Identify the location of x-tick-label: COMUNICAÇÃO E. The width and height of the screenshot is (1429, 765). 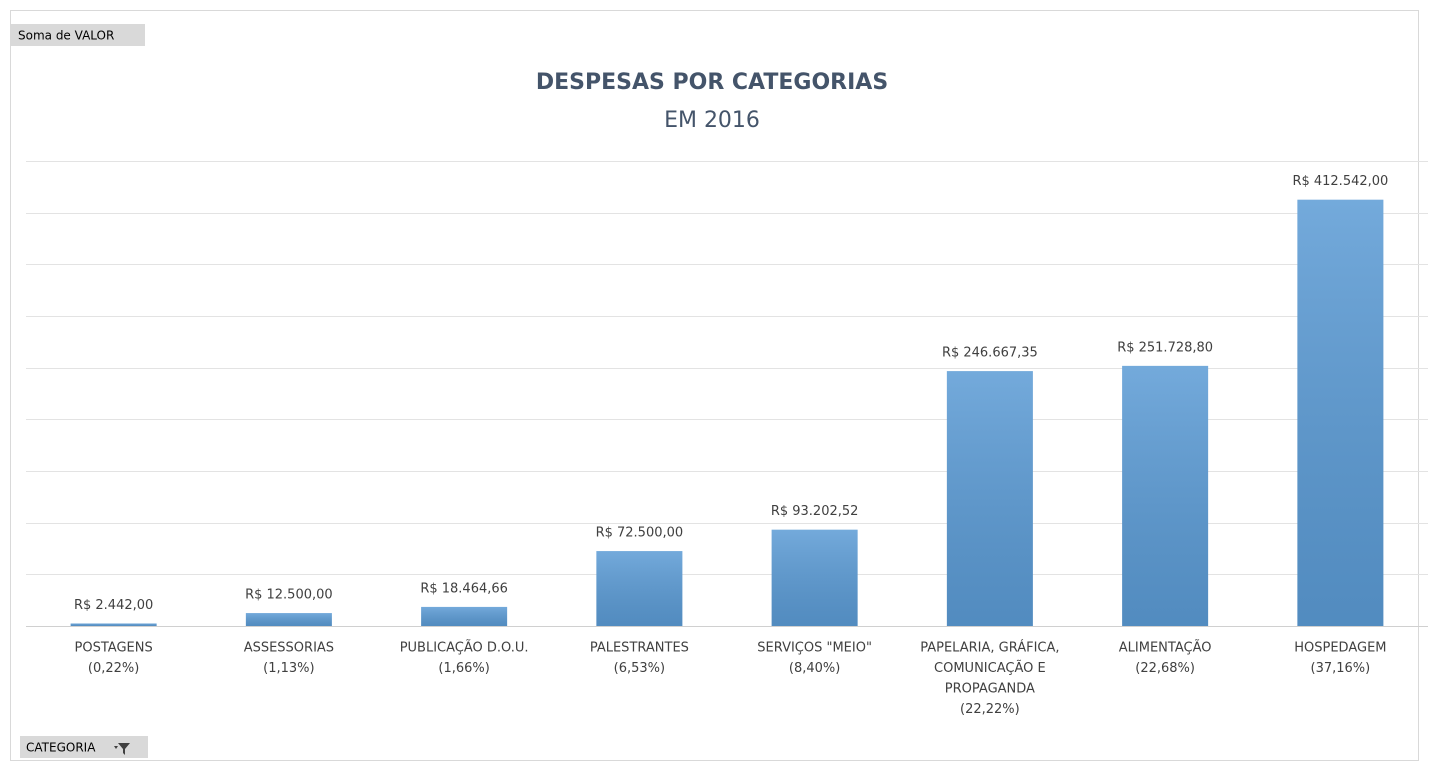
(990, 668).